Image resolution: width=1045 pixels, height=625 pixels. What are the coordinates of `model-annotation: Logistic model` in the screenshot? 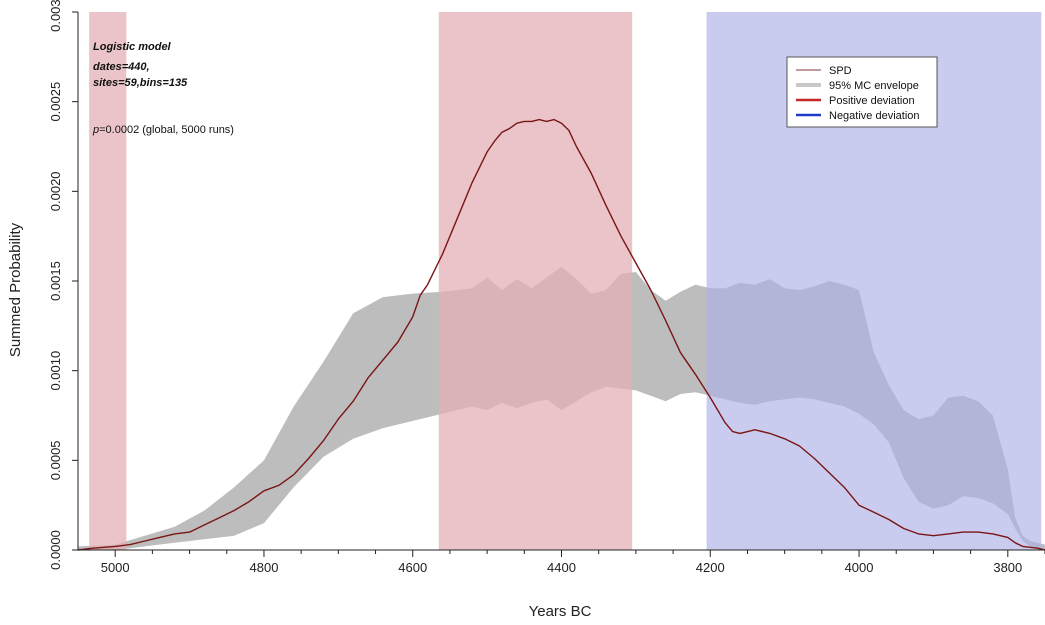 It's located at (132, 47).